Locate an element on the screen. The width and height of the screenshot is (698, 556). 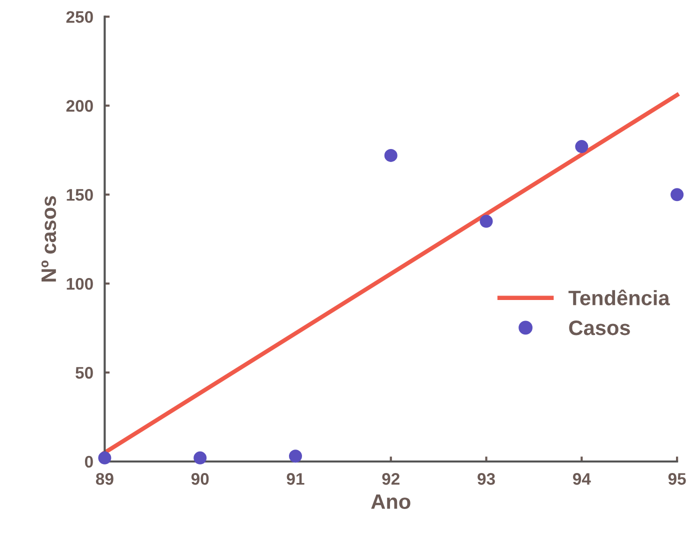
y-tick-label: 100 is located at coordinates (79, 284).